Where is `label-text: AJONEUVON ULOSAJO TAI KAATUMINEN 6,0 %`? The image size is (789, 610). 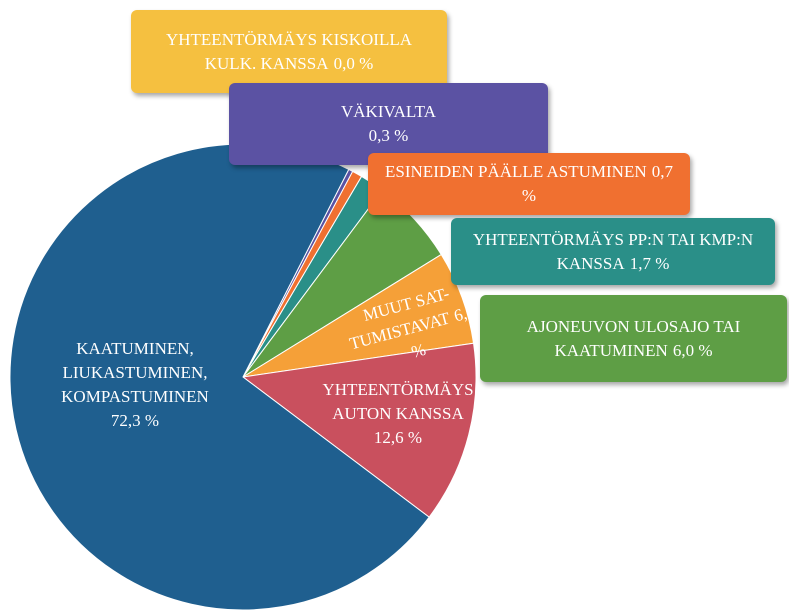
label-text: AJONEUVON ULOSAJO TAI KAATUMINEN 6,0 % is located at coordinates (633, 339).